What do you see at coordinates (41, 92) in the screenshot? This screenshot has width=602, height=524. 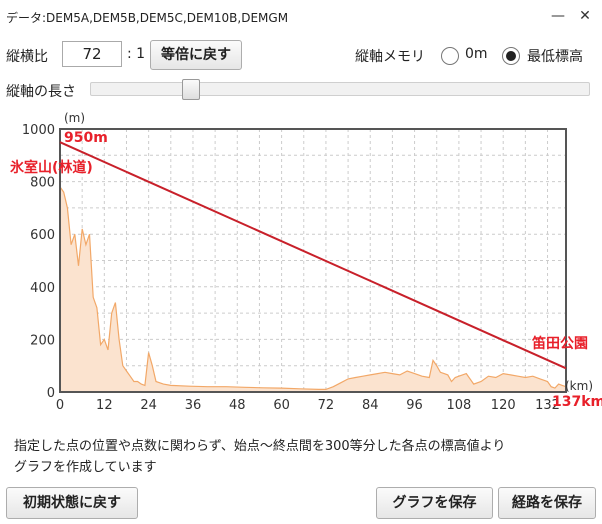 I see `axis-length-label: 縦軸の長さ` at bounding box center [41, 92].